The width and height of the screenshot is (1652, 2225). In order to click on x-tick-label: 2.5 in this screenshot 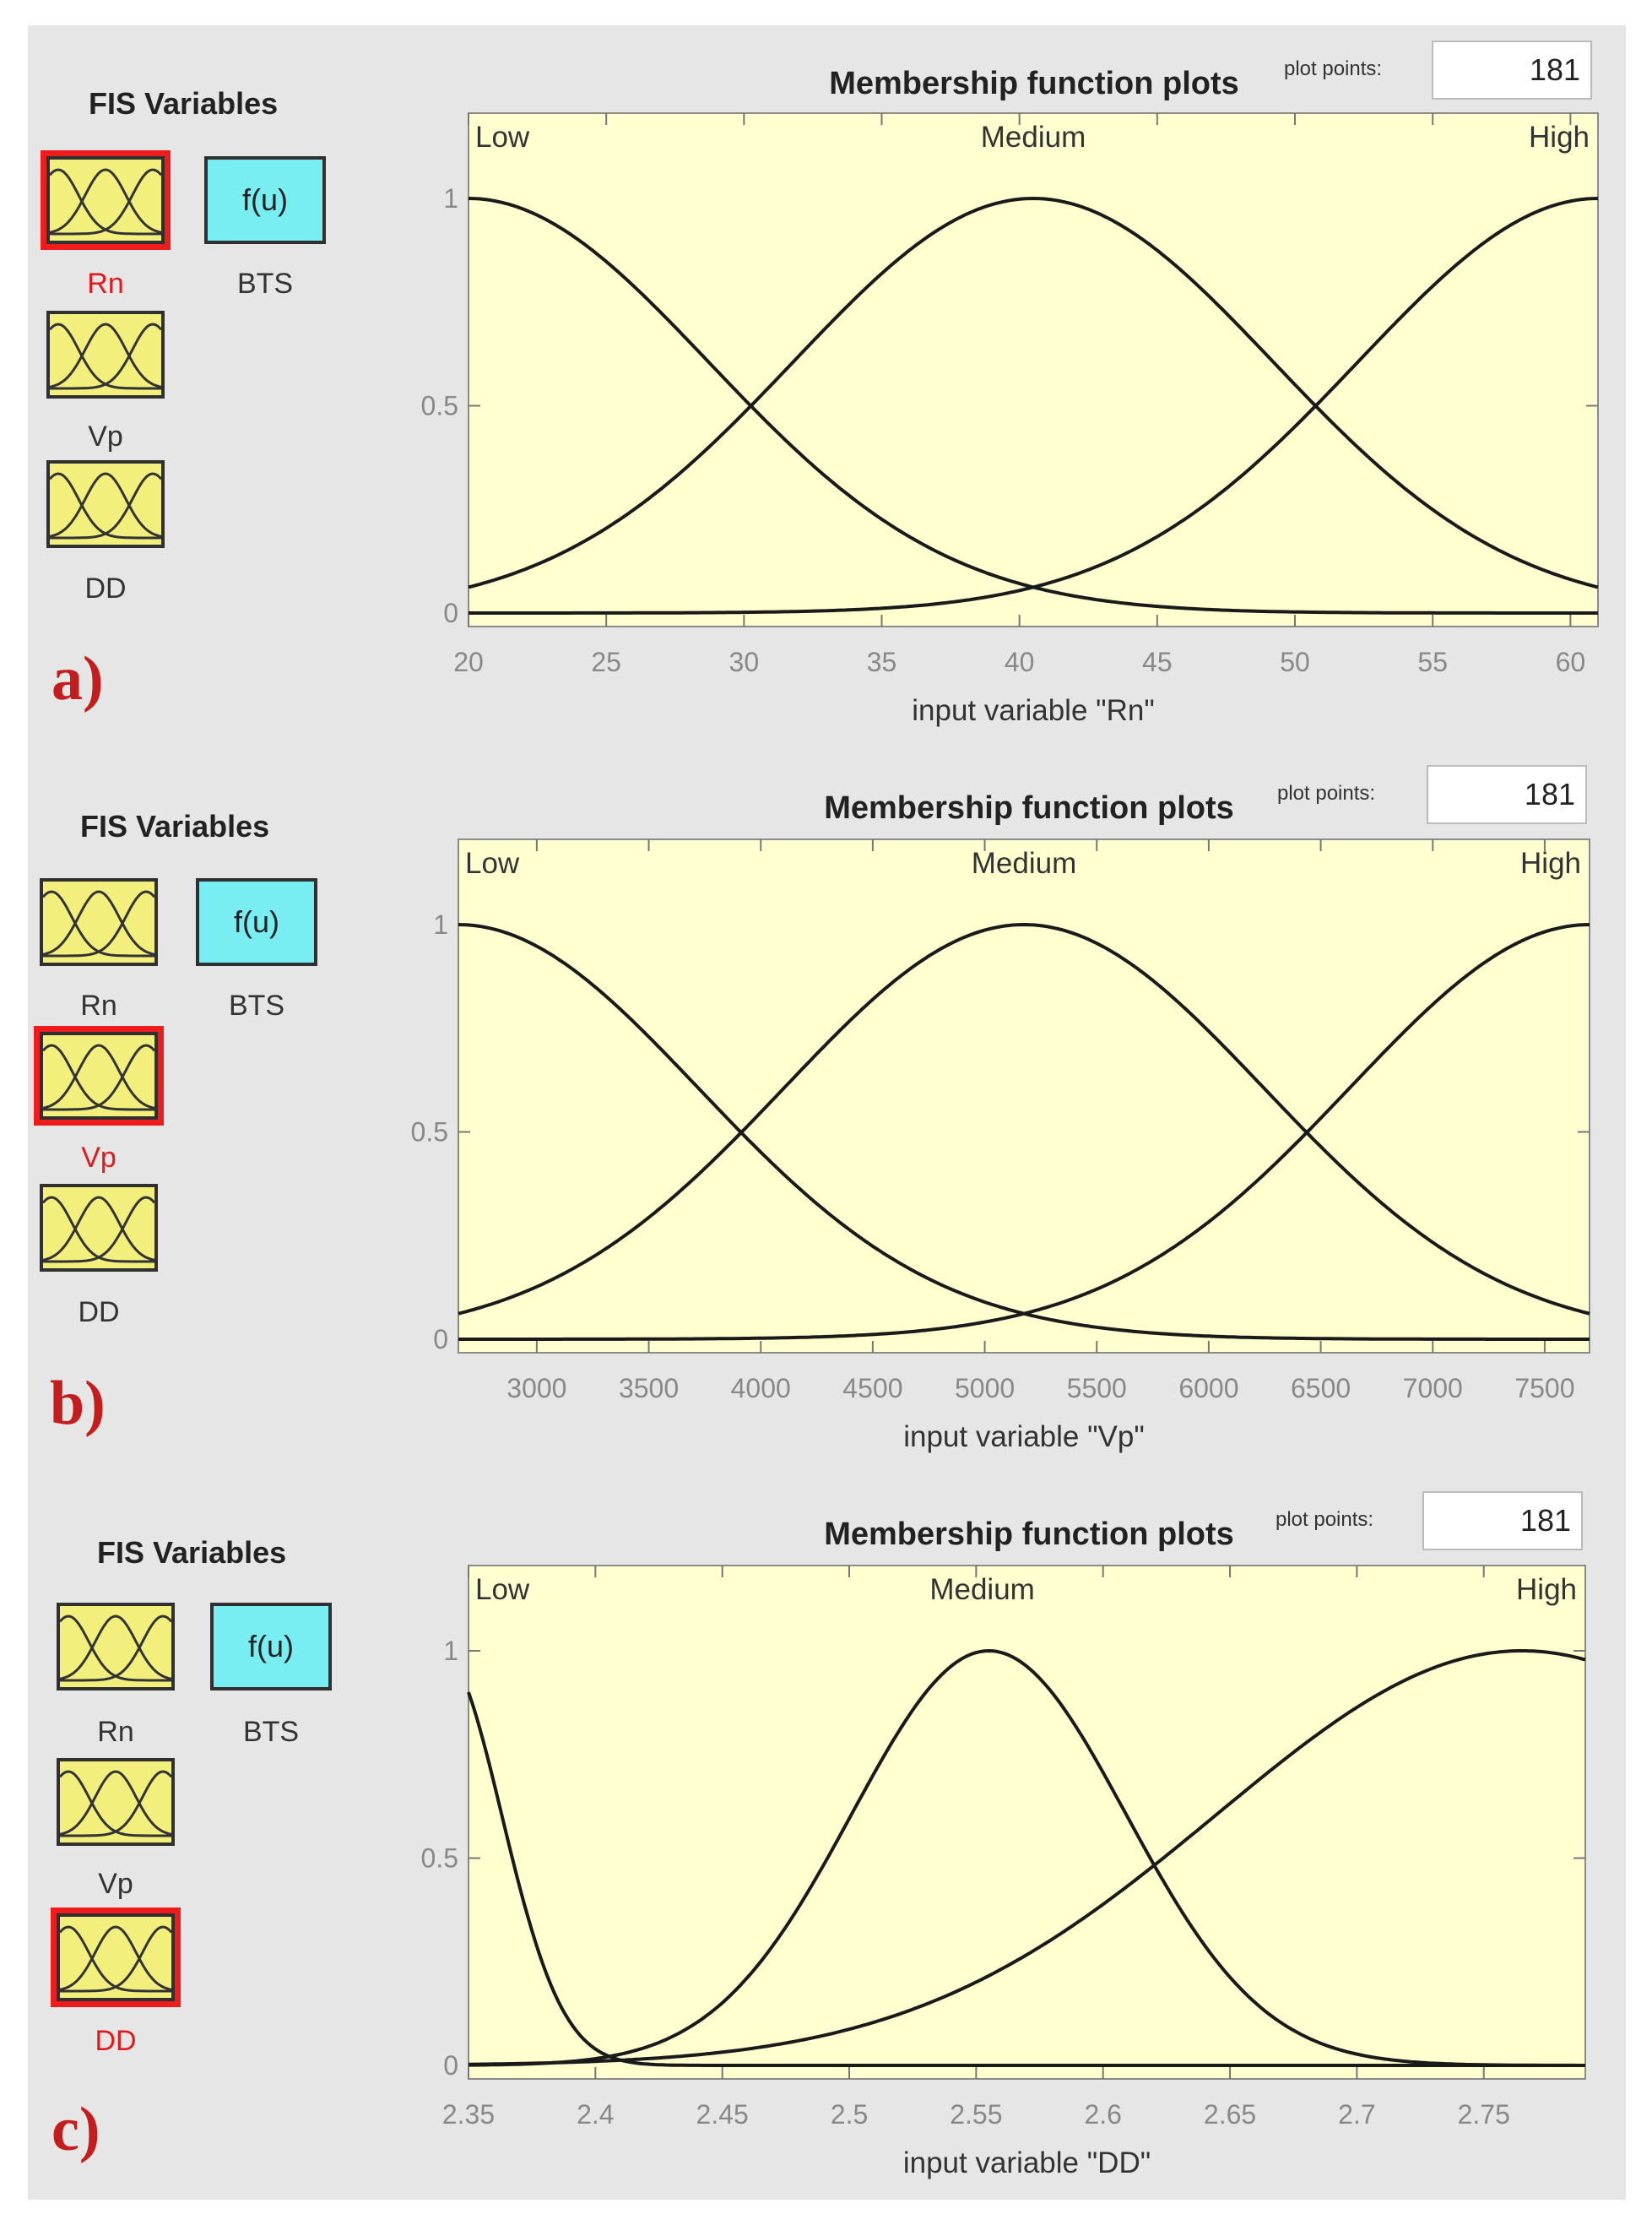, I will do `click(850, 2114)`.